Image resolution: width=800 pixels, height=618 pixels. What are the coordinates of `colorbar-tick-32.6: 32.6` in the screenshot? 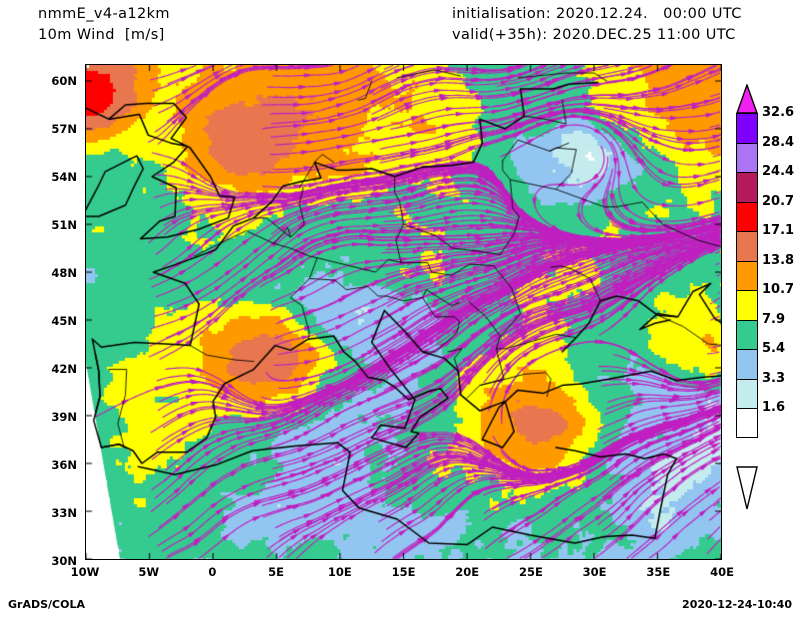 It's located at (778, 112).